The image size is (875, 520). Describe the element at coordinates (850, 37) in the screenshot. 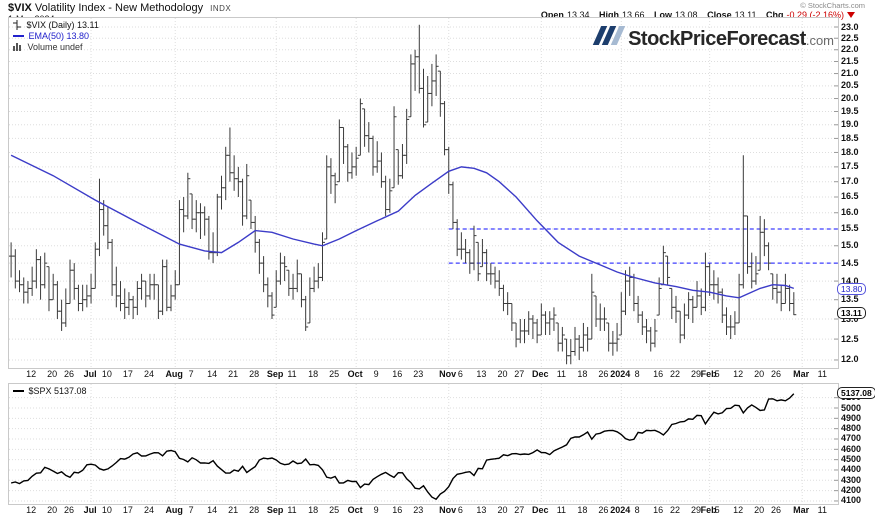

I see `vix-y-tick-label: 22.5` at that location.